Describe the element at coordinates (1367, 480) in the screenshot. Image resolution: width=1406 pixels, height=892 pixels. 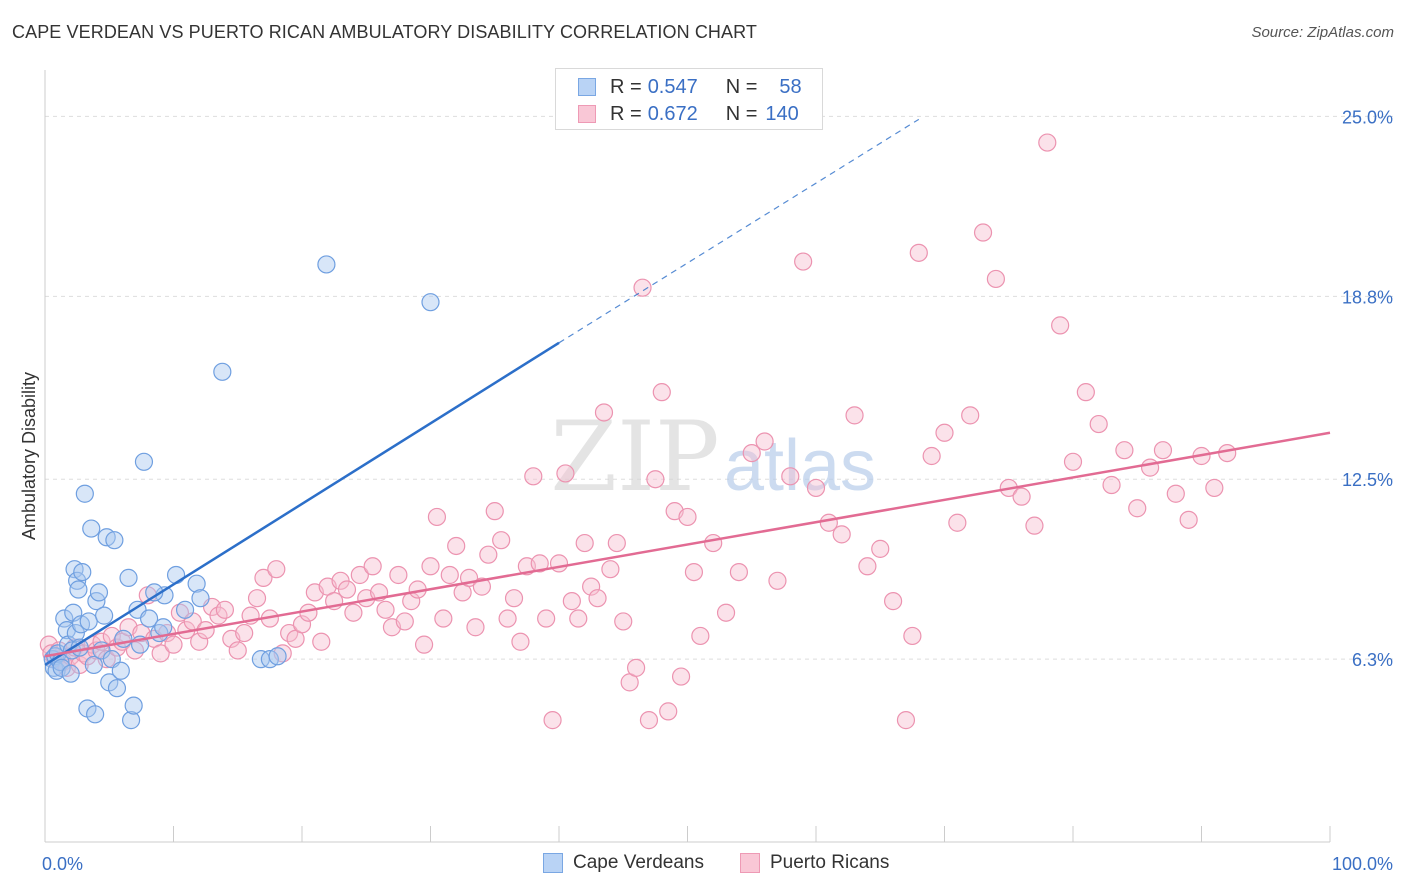
I see `y-tick-label: 12.5%` at that location.